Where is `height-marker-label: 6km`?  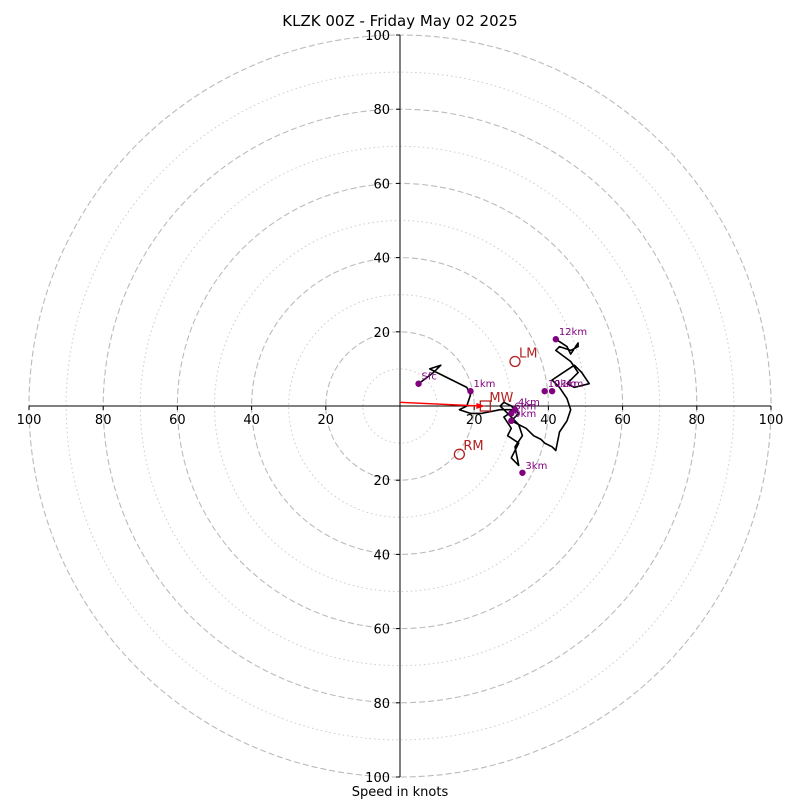 height-marker-label: 6km is located at coordinates (525, 406).